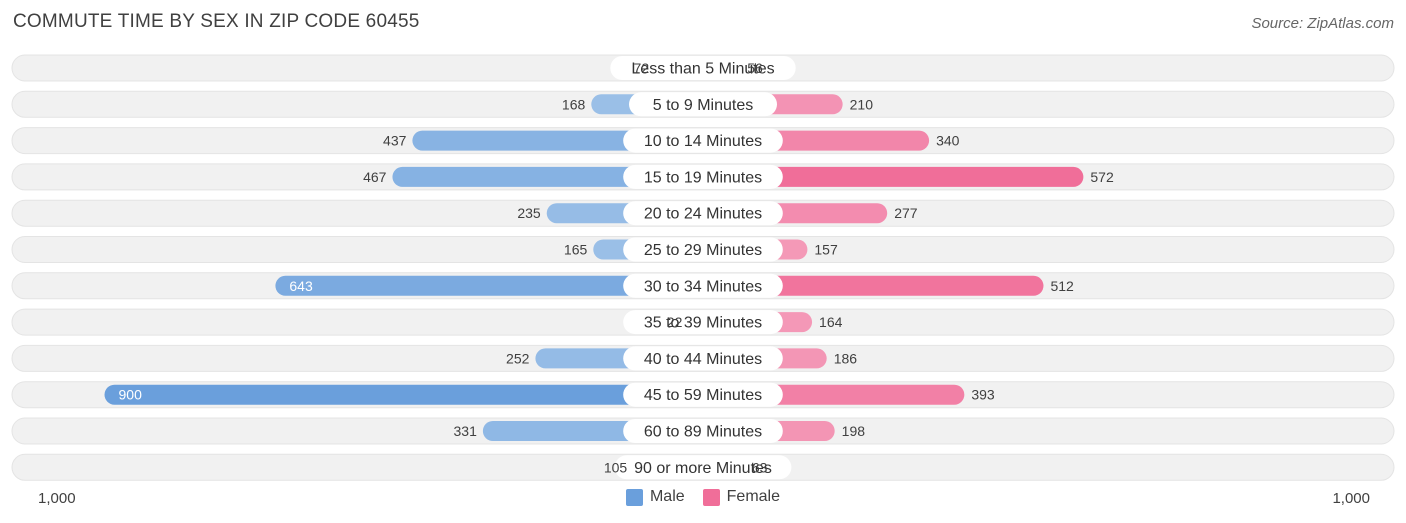  What do you see at coordinates (906, 213) in the screenshot?
I see `female-value-label: 277` at bounding box center [906, 213].